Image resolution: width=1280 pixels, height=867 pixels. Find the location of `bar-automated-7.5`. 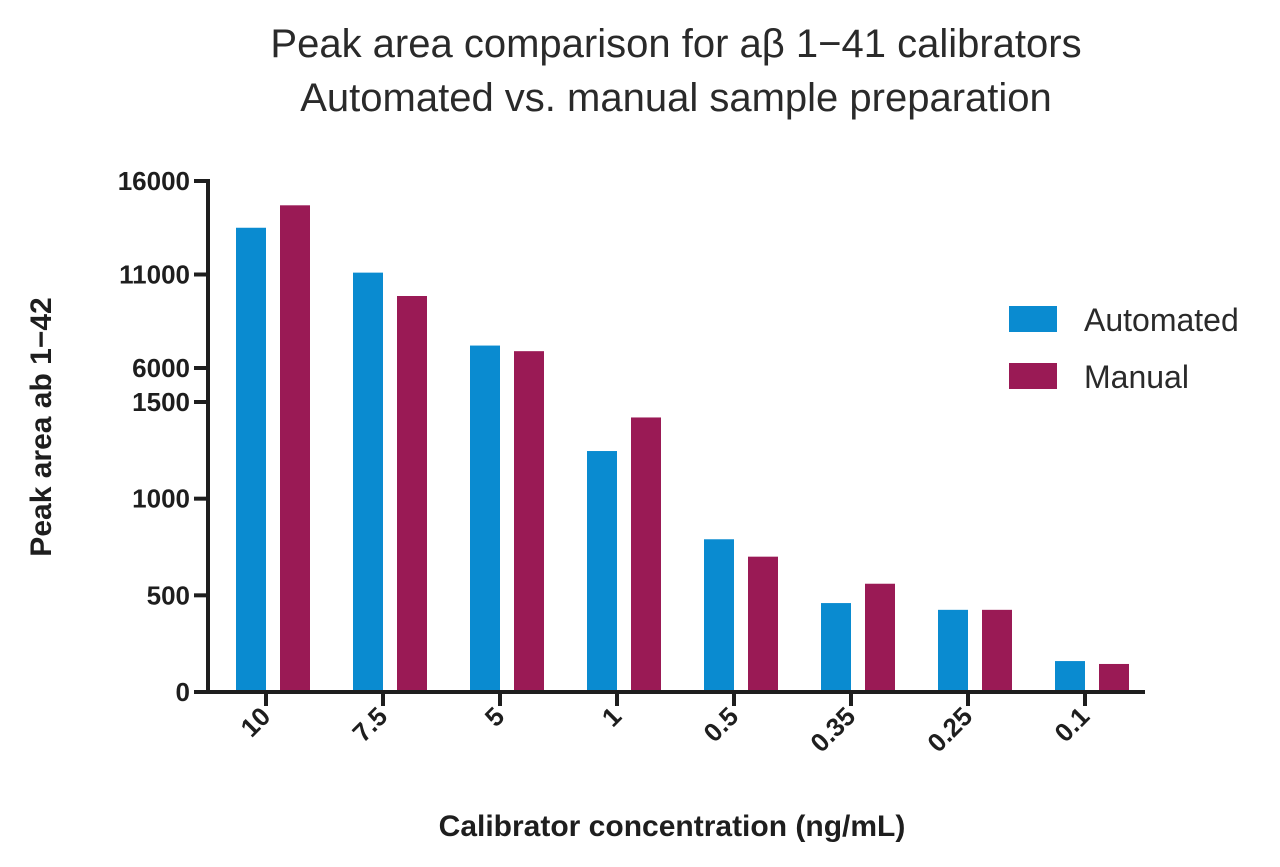

bar-automated-7.5 is located at coordinates (368, 482).